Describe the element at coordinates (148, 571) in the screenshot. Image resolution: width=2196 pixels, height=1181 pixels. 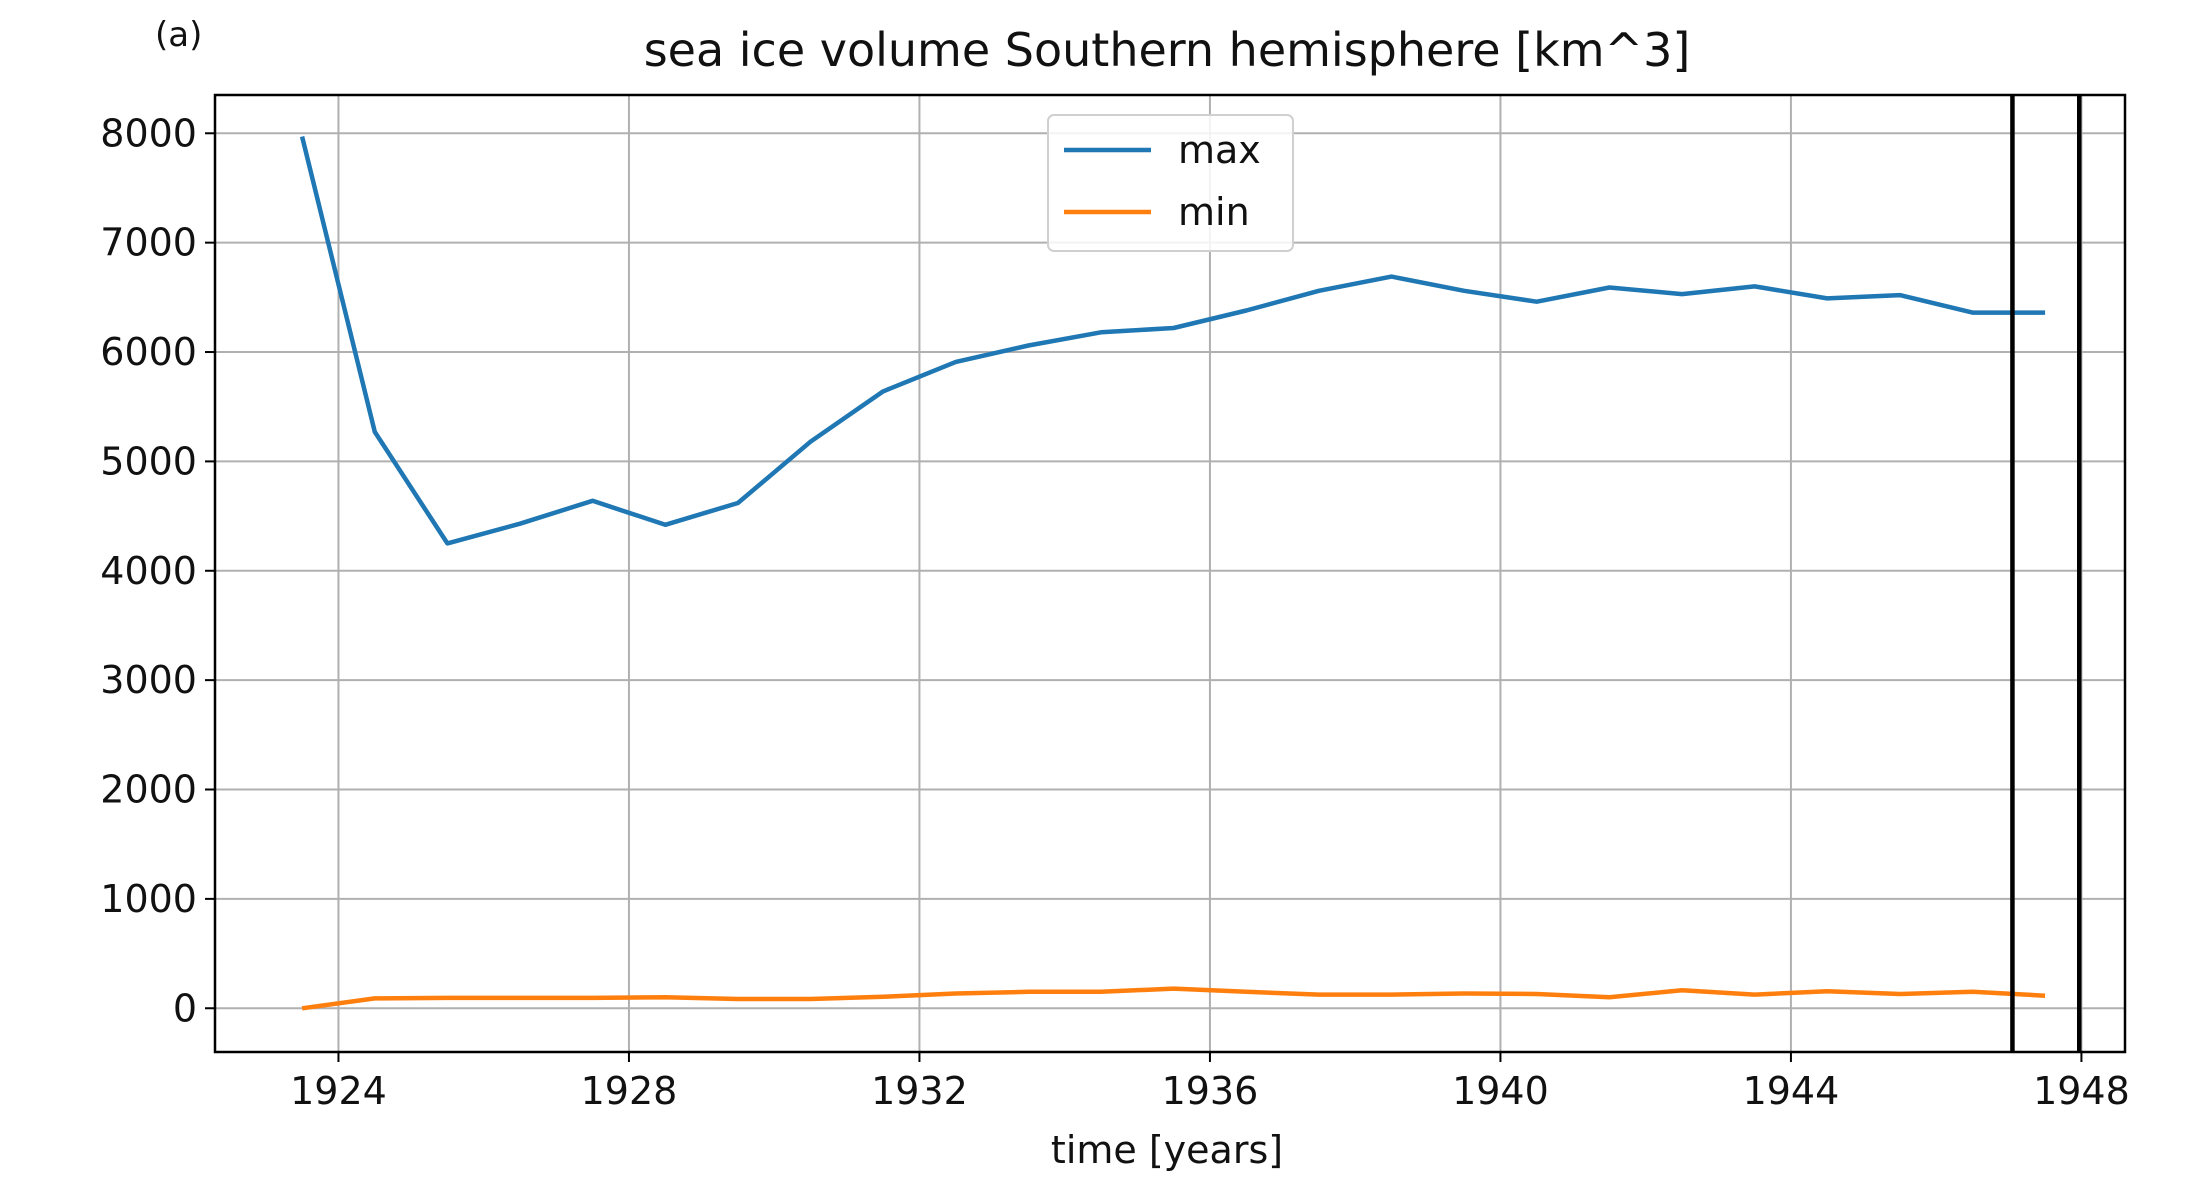
I see `y-tick-label: 4000` at that location.